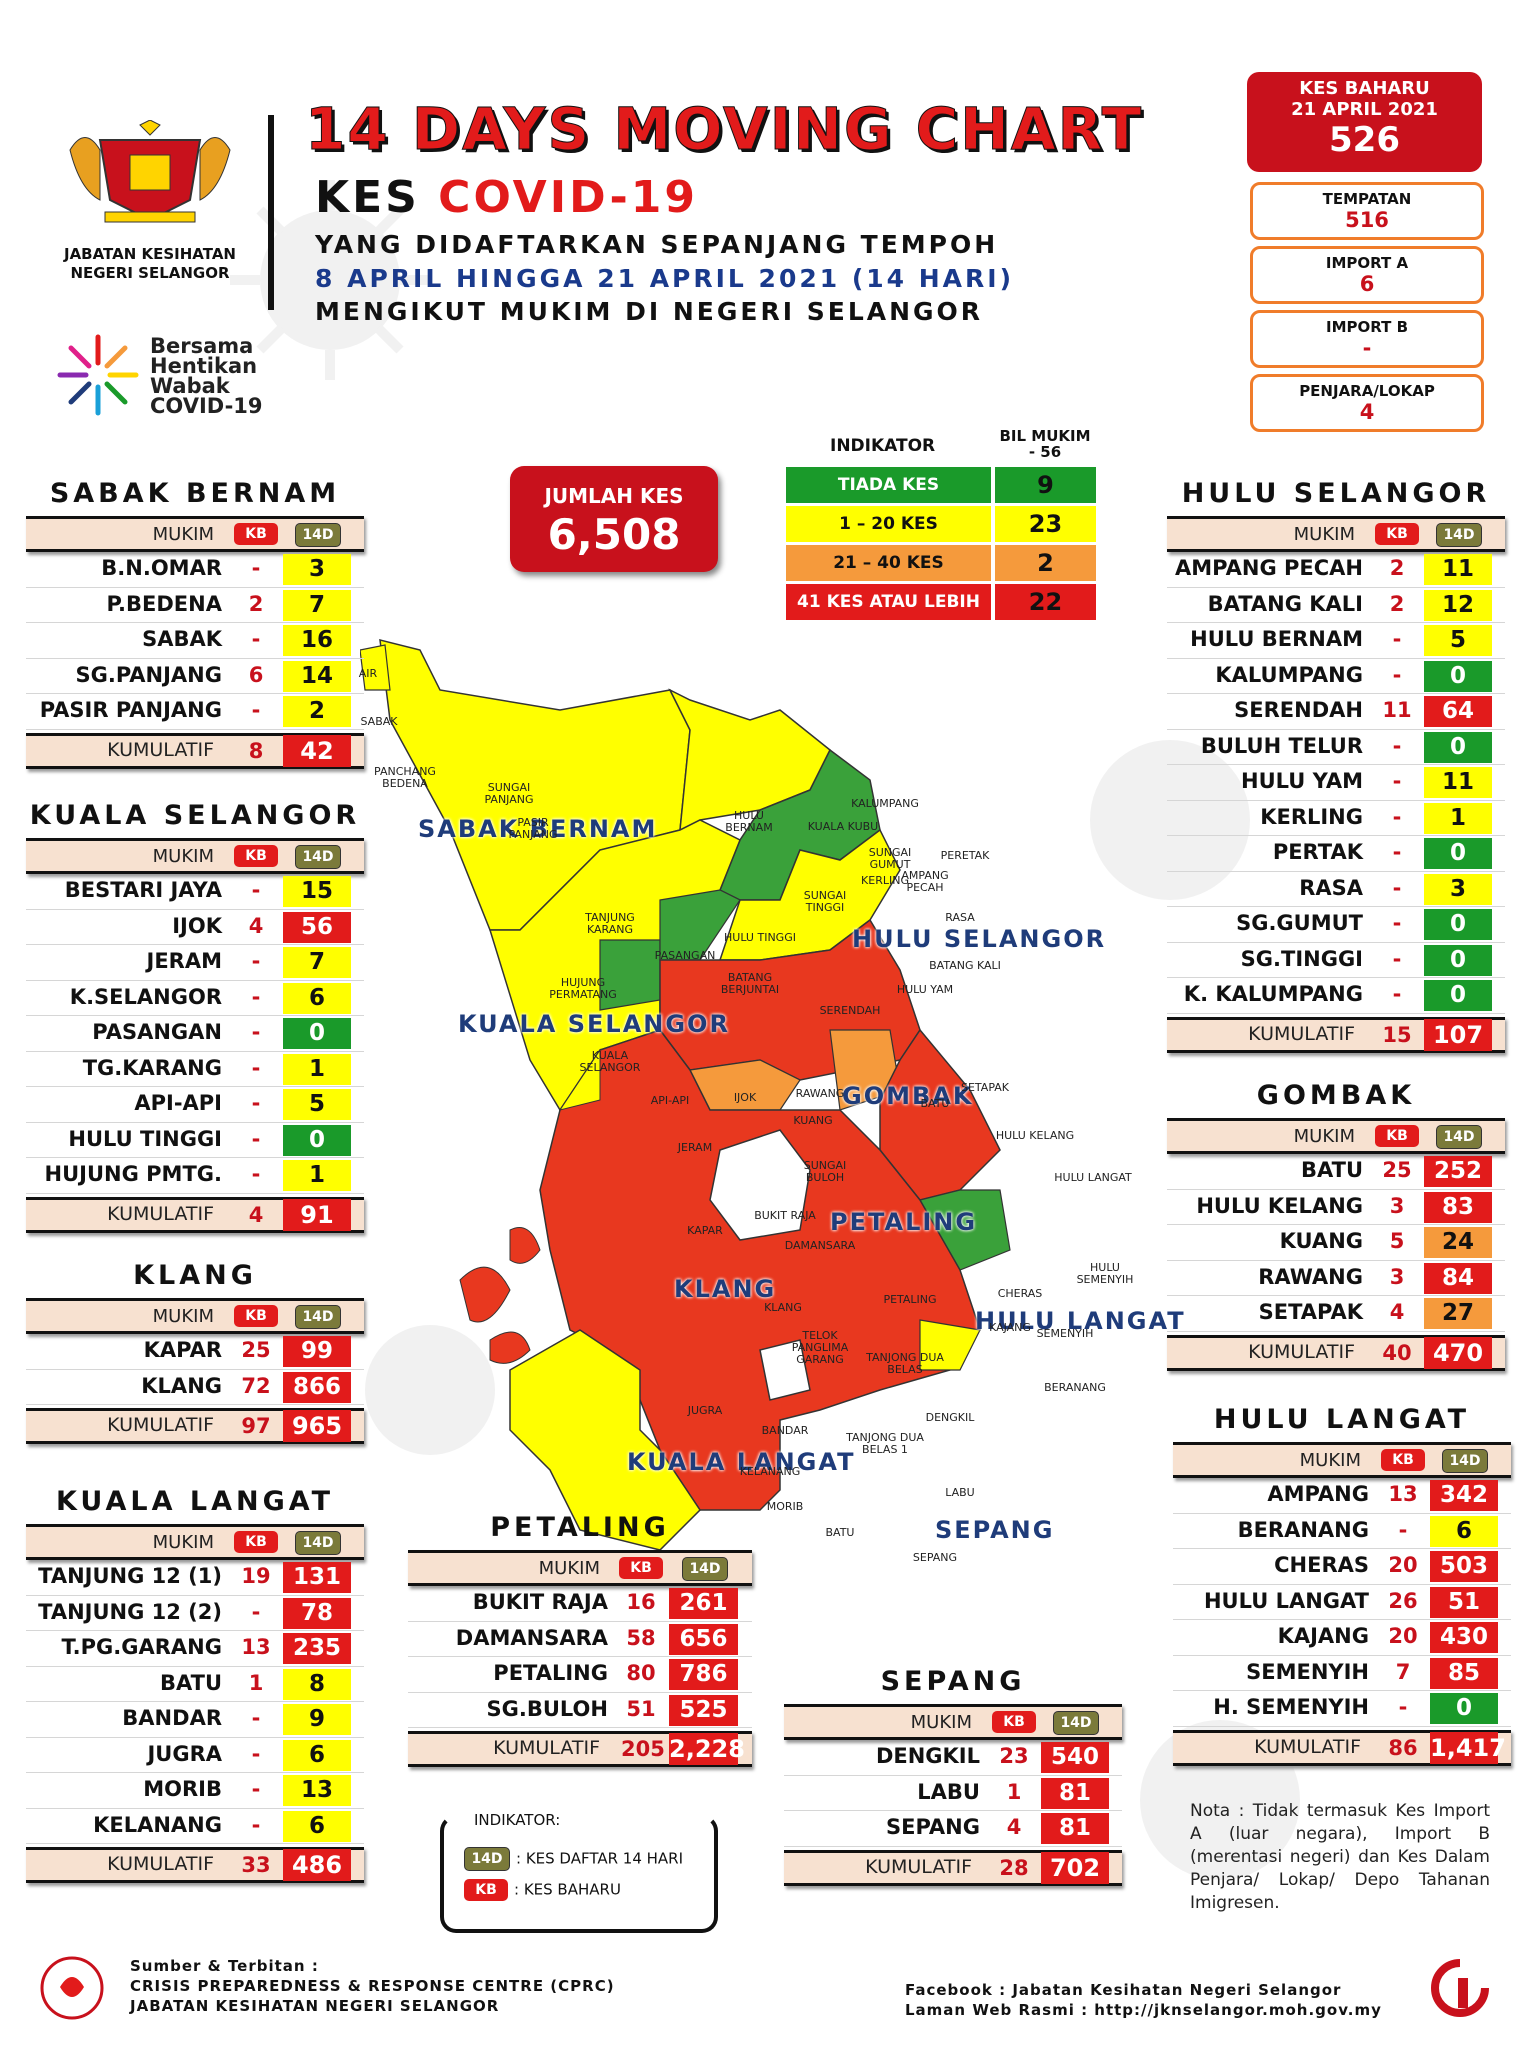  What do you see at coordinates (509, 793) in the screenshot?
I see `map-mukim-label: SUNGAI PANJANG` at bounding box center [509, 793].